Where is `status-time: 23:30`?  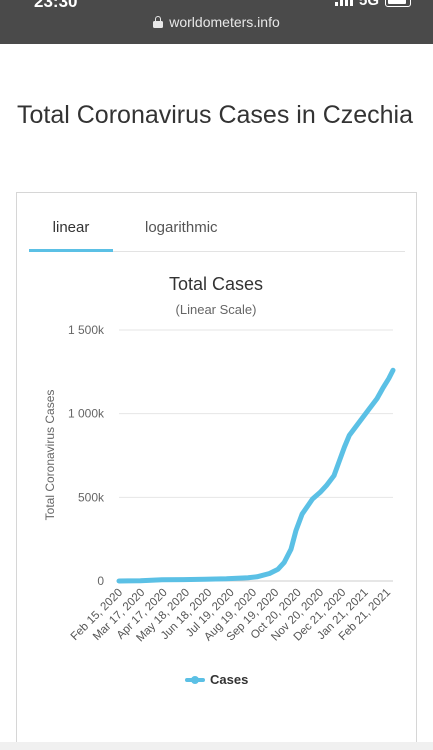
status-time: 23:30 is located at coordinates (56, 5).